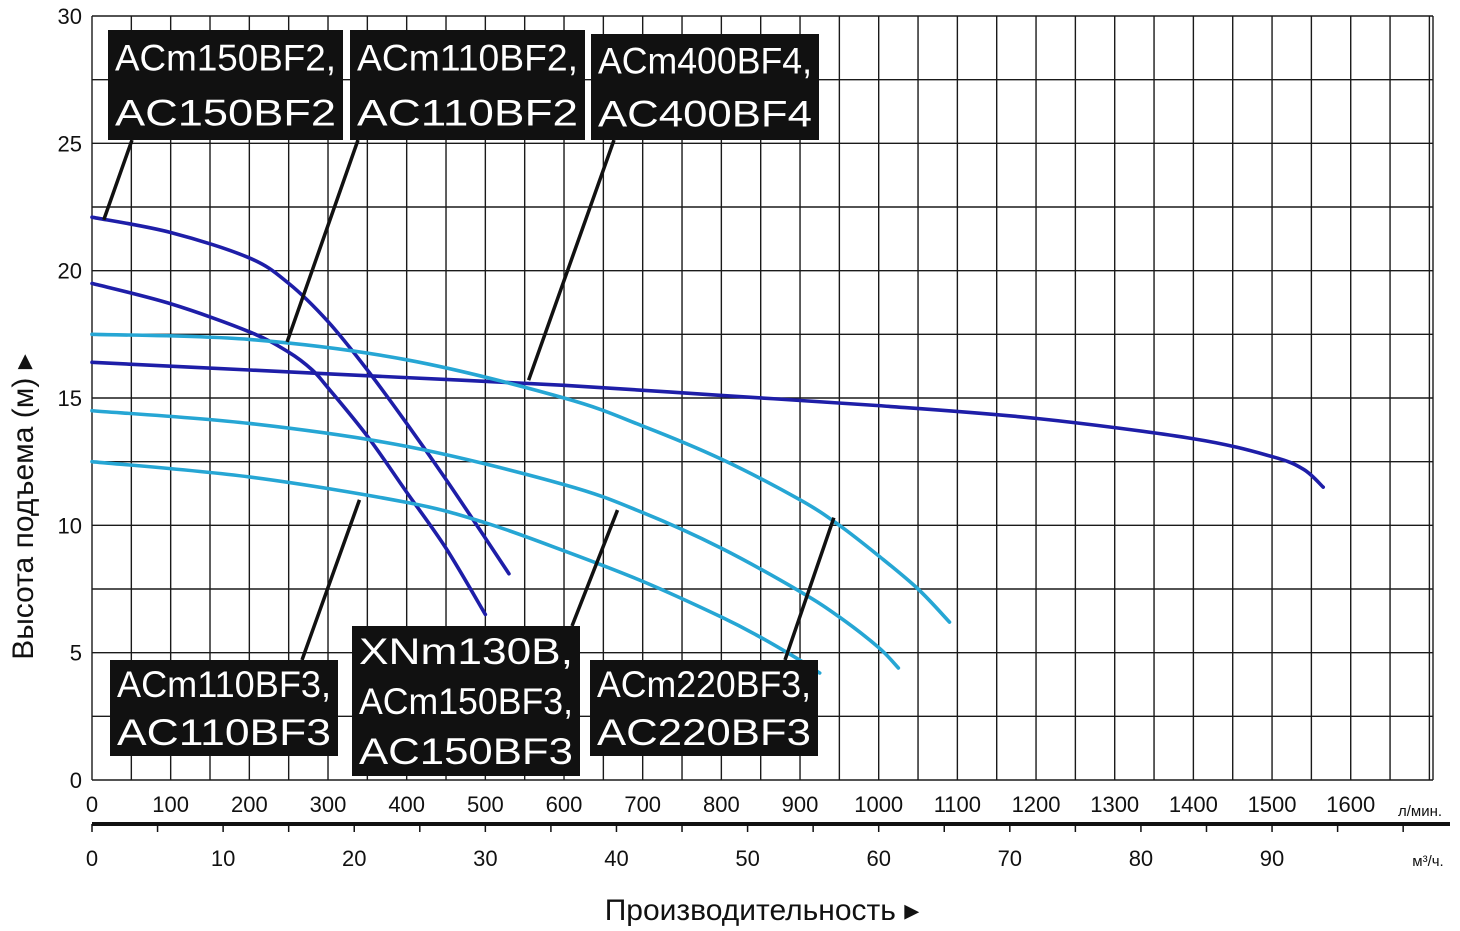 The width and height of the screenshot is (1460, 931). What do you see at coordinates (1114, 804) in the screenshot?
I see `x-tick-label-lmin: 1300` at bounding box center [1114, 804].